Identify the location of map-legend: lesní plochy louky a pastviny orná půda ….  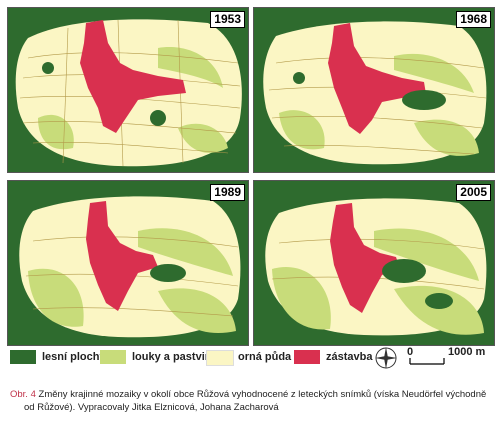
(250, 358).